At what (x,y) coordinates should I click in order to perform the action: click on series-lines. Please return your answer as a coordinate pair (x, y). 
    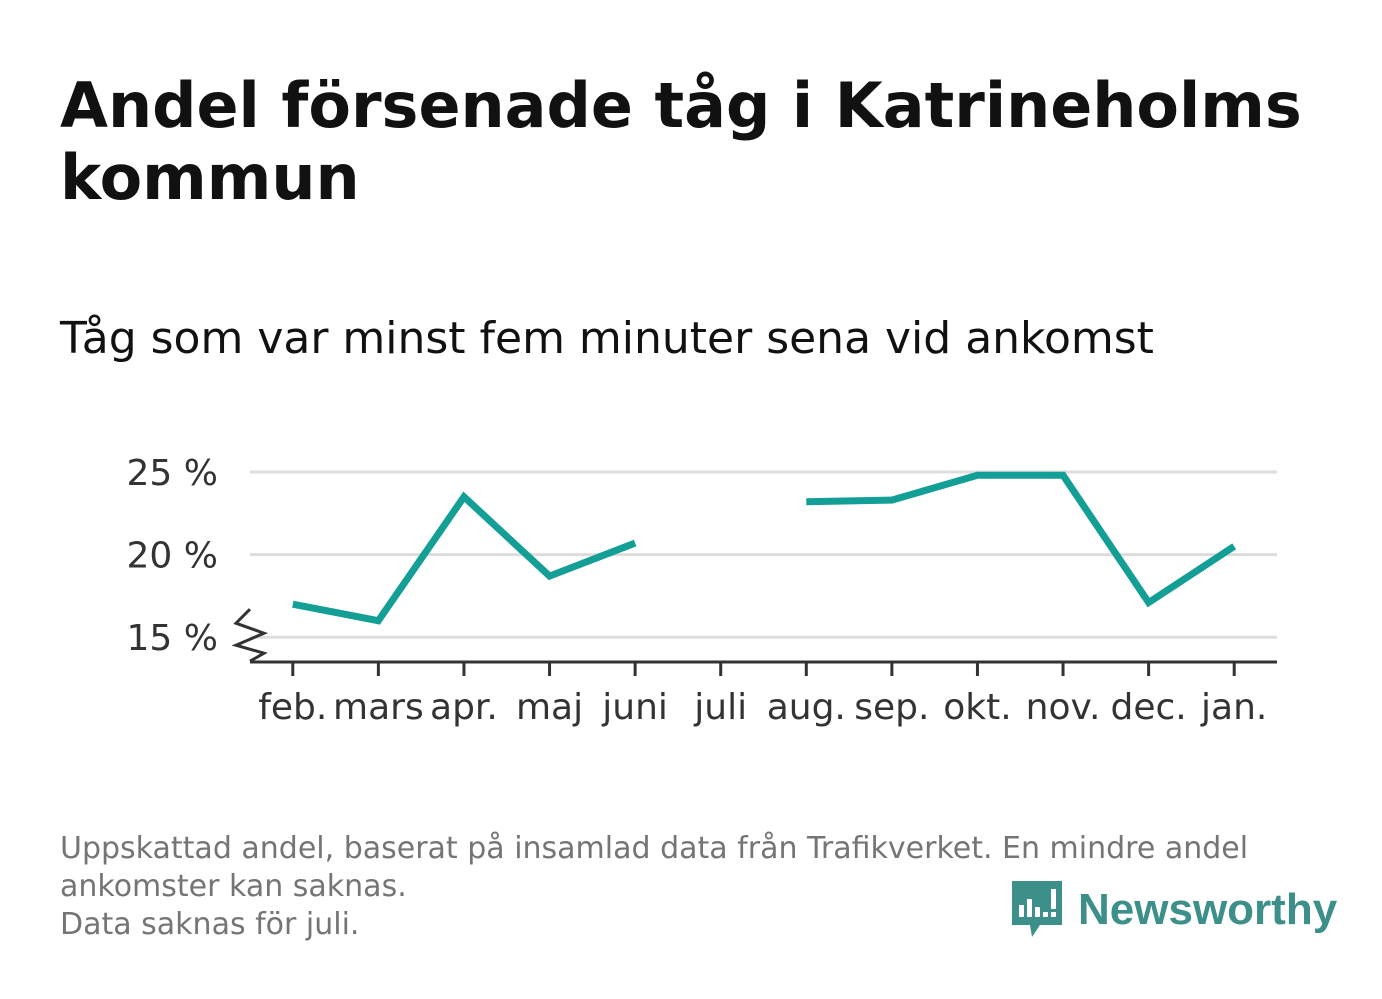
    Looking at the image, I should click on (764, 548).